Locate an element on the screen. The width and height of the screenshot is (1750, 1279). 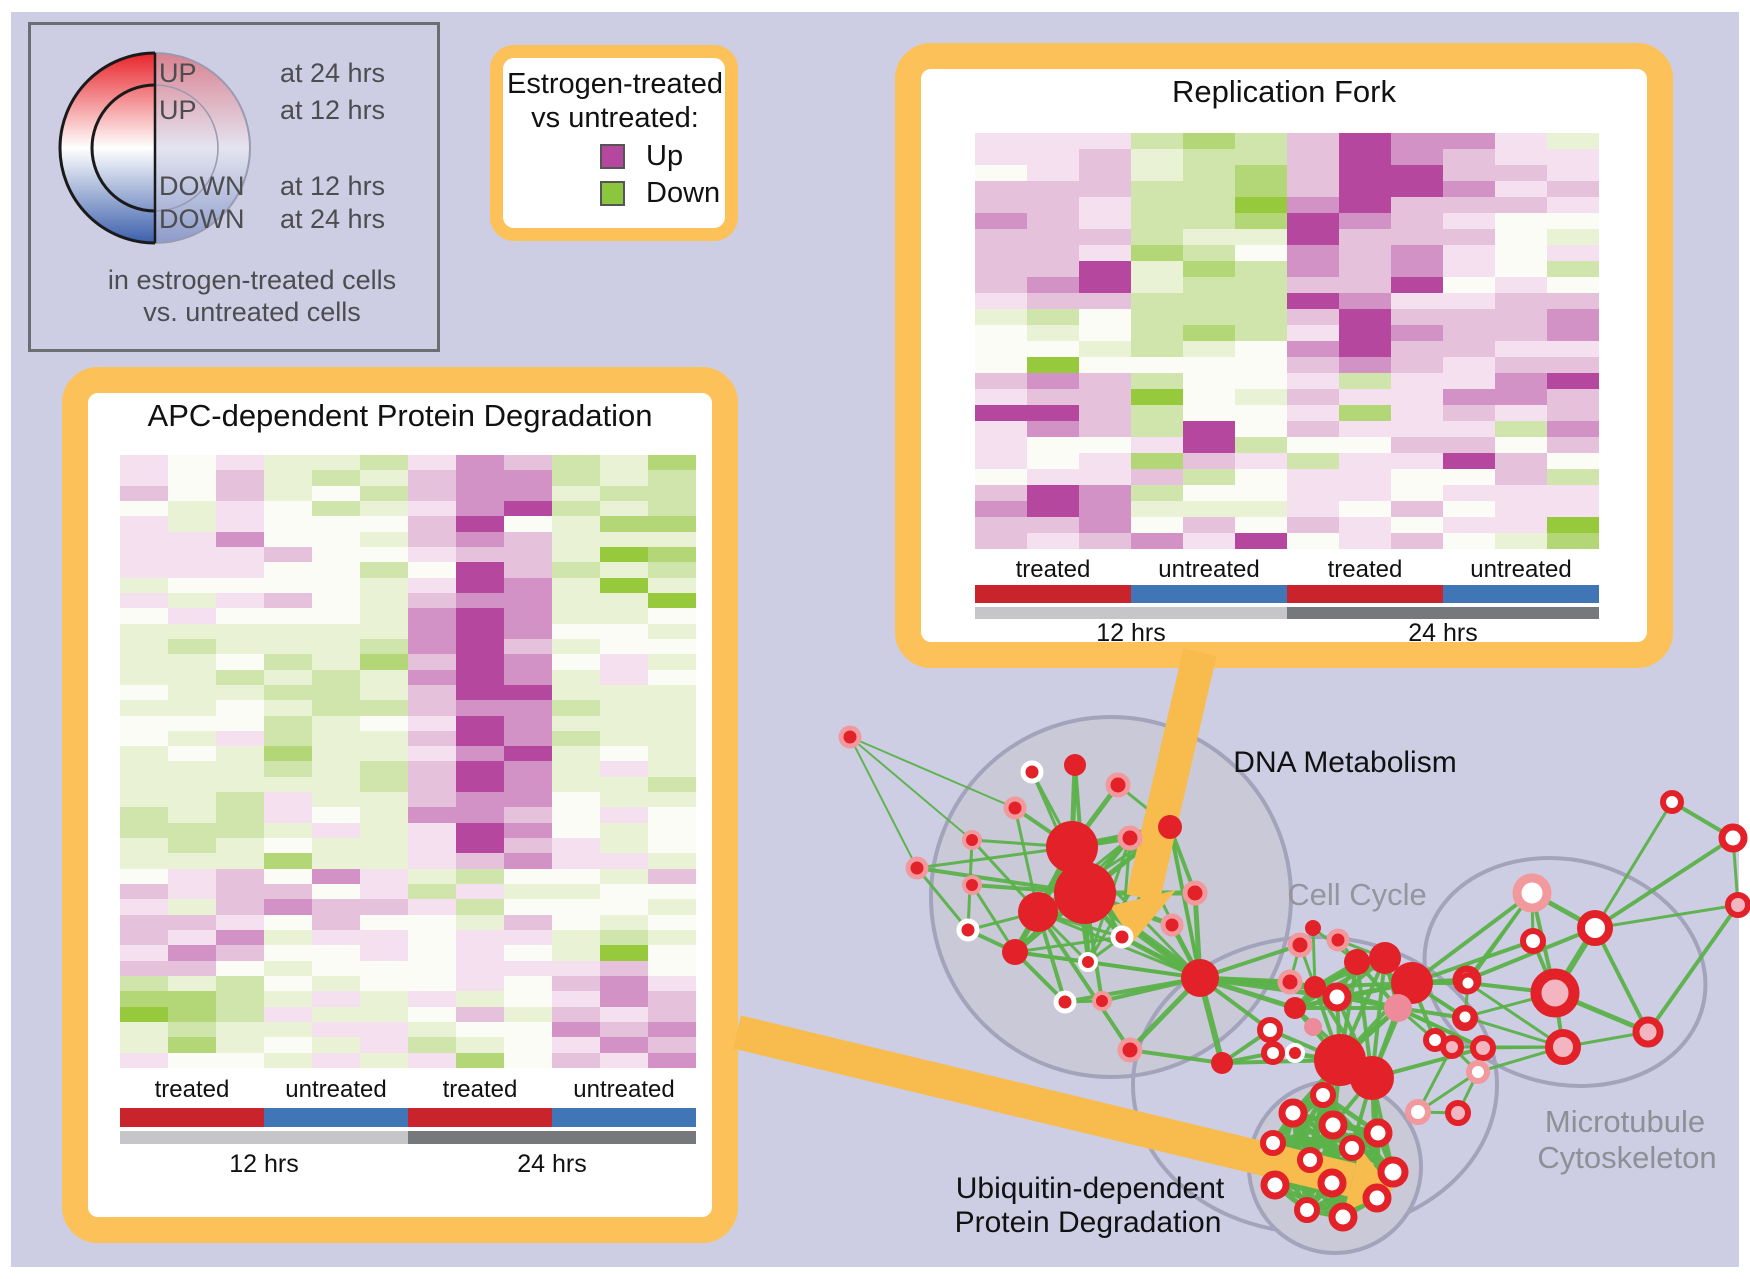
apc-panel-title: APC-dependent Protein Degradation is located at coordinates (400, 415).